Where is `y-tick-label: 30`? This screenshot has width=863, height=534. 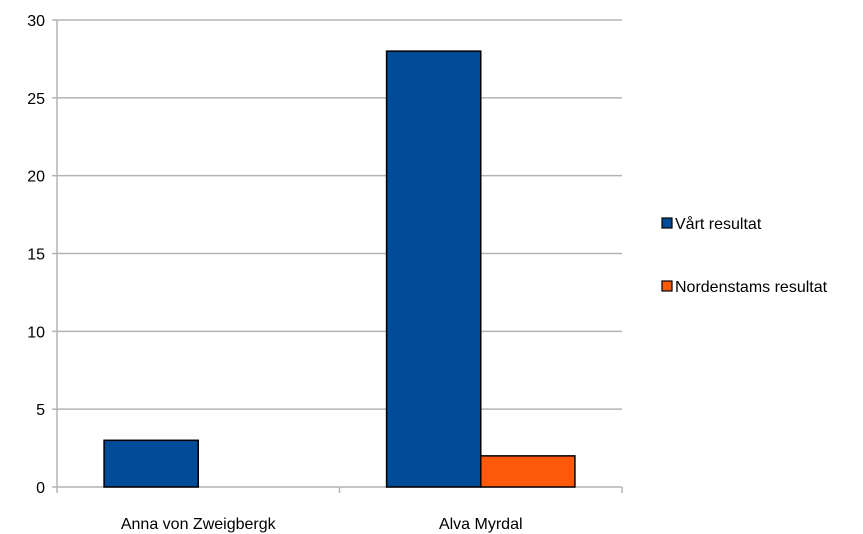
y-tick-label: 30 is located at coordinates (36, 21).